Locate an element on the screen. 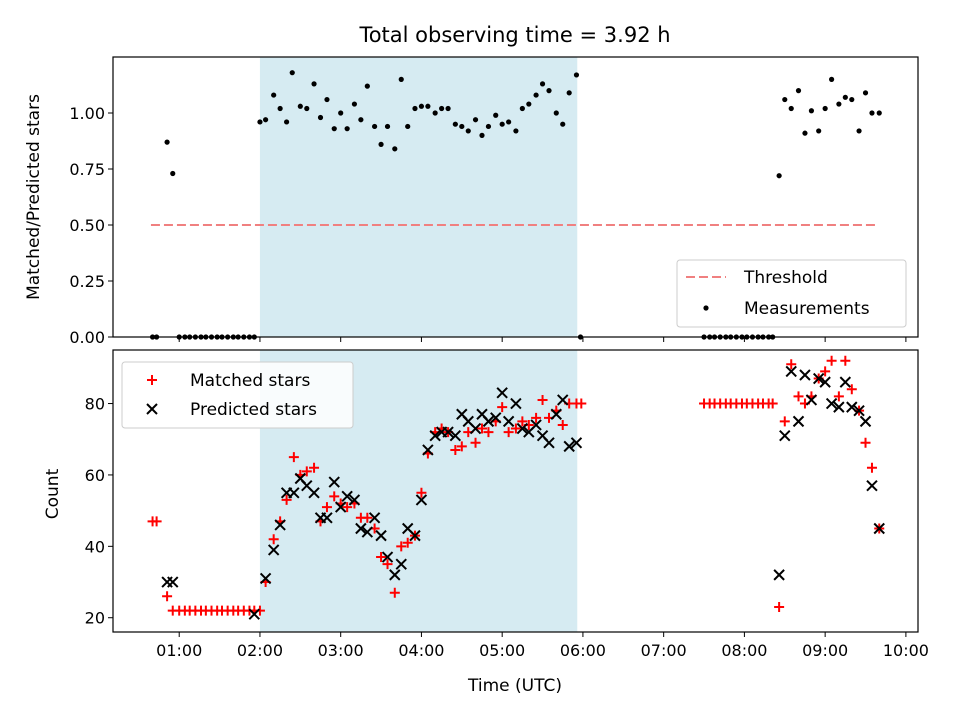  bottom-y-tick-label: 60 is located at coordinates (95, 475).